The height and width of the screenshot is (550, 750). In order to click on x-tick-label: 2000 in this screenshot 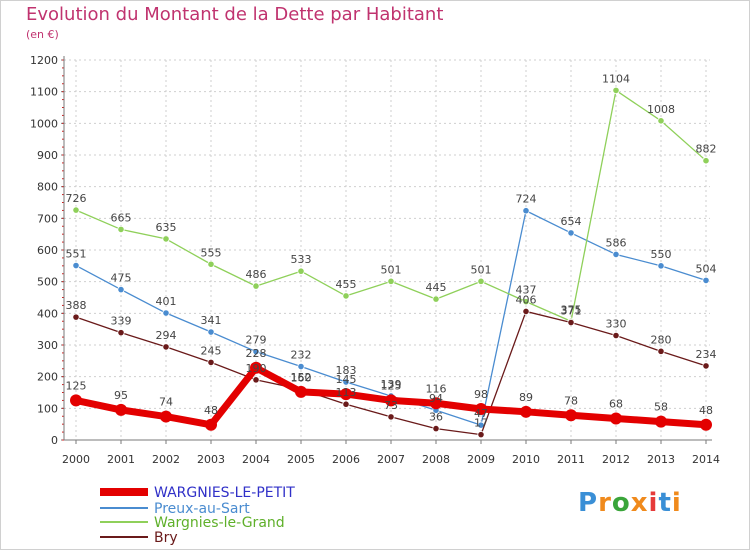, I will do `click(76, 459)`.